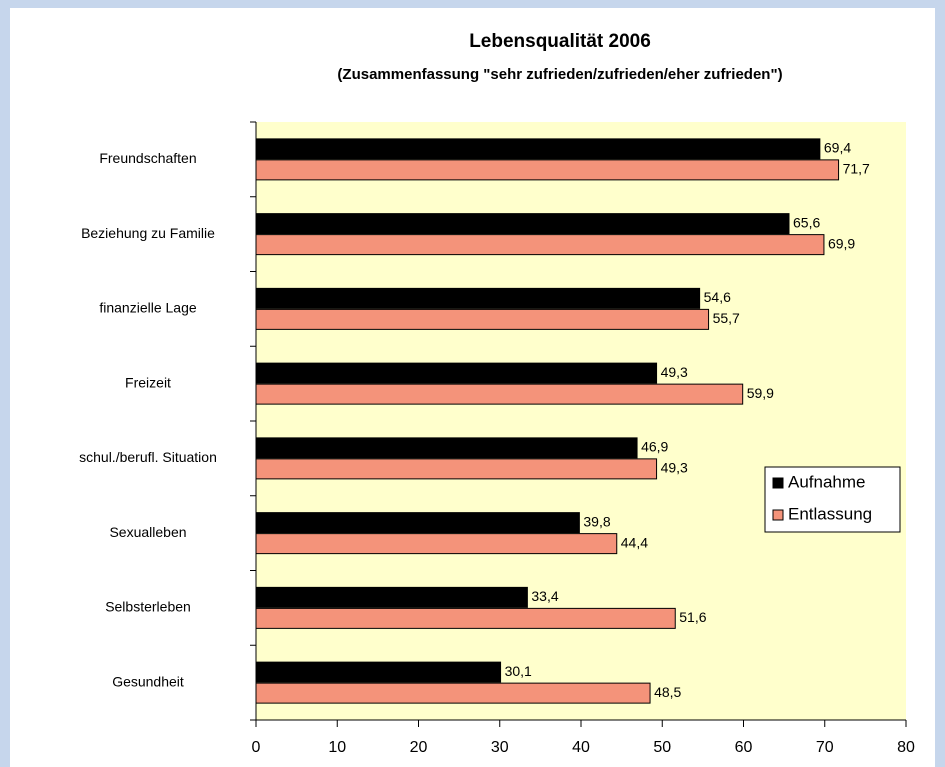 This screenshot has width=945, height=767. I want to click on x-tick-label: 50, so click(662, 747).